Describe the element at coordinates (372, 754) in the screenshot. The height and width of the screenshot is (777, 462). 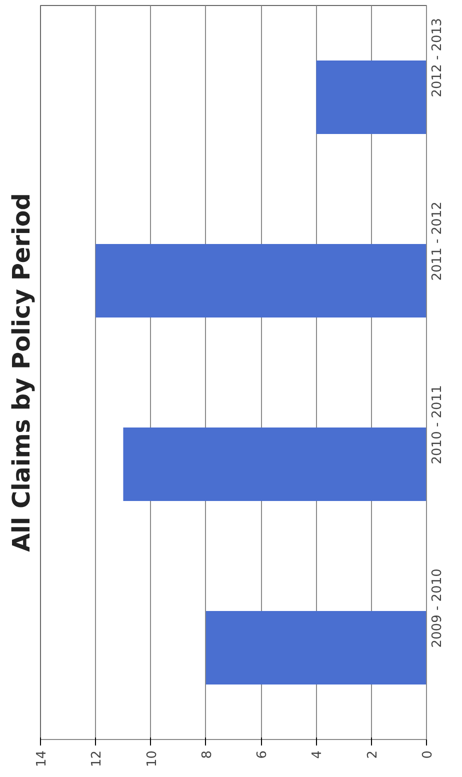
I see `x-tick-label: 2` at that location.